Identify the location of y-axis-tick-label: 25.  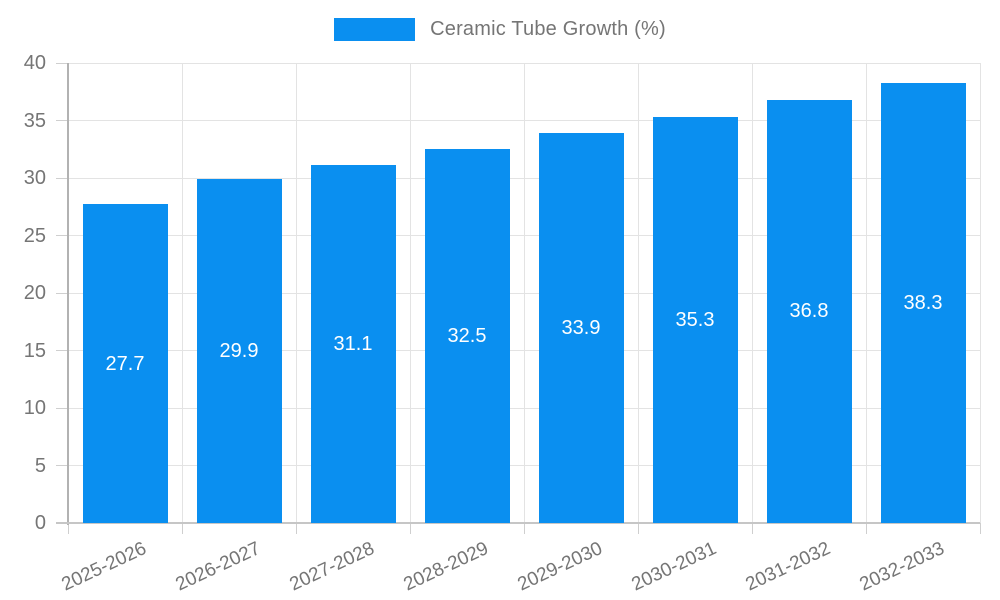
(34, 235).